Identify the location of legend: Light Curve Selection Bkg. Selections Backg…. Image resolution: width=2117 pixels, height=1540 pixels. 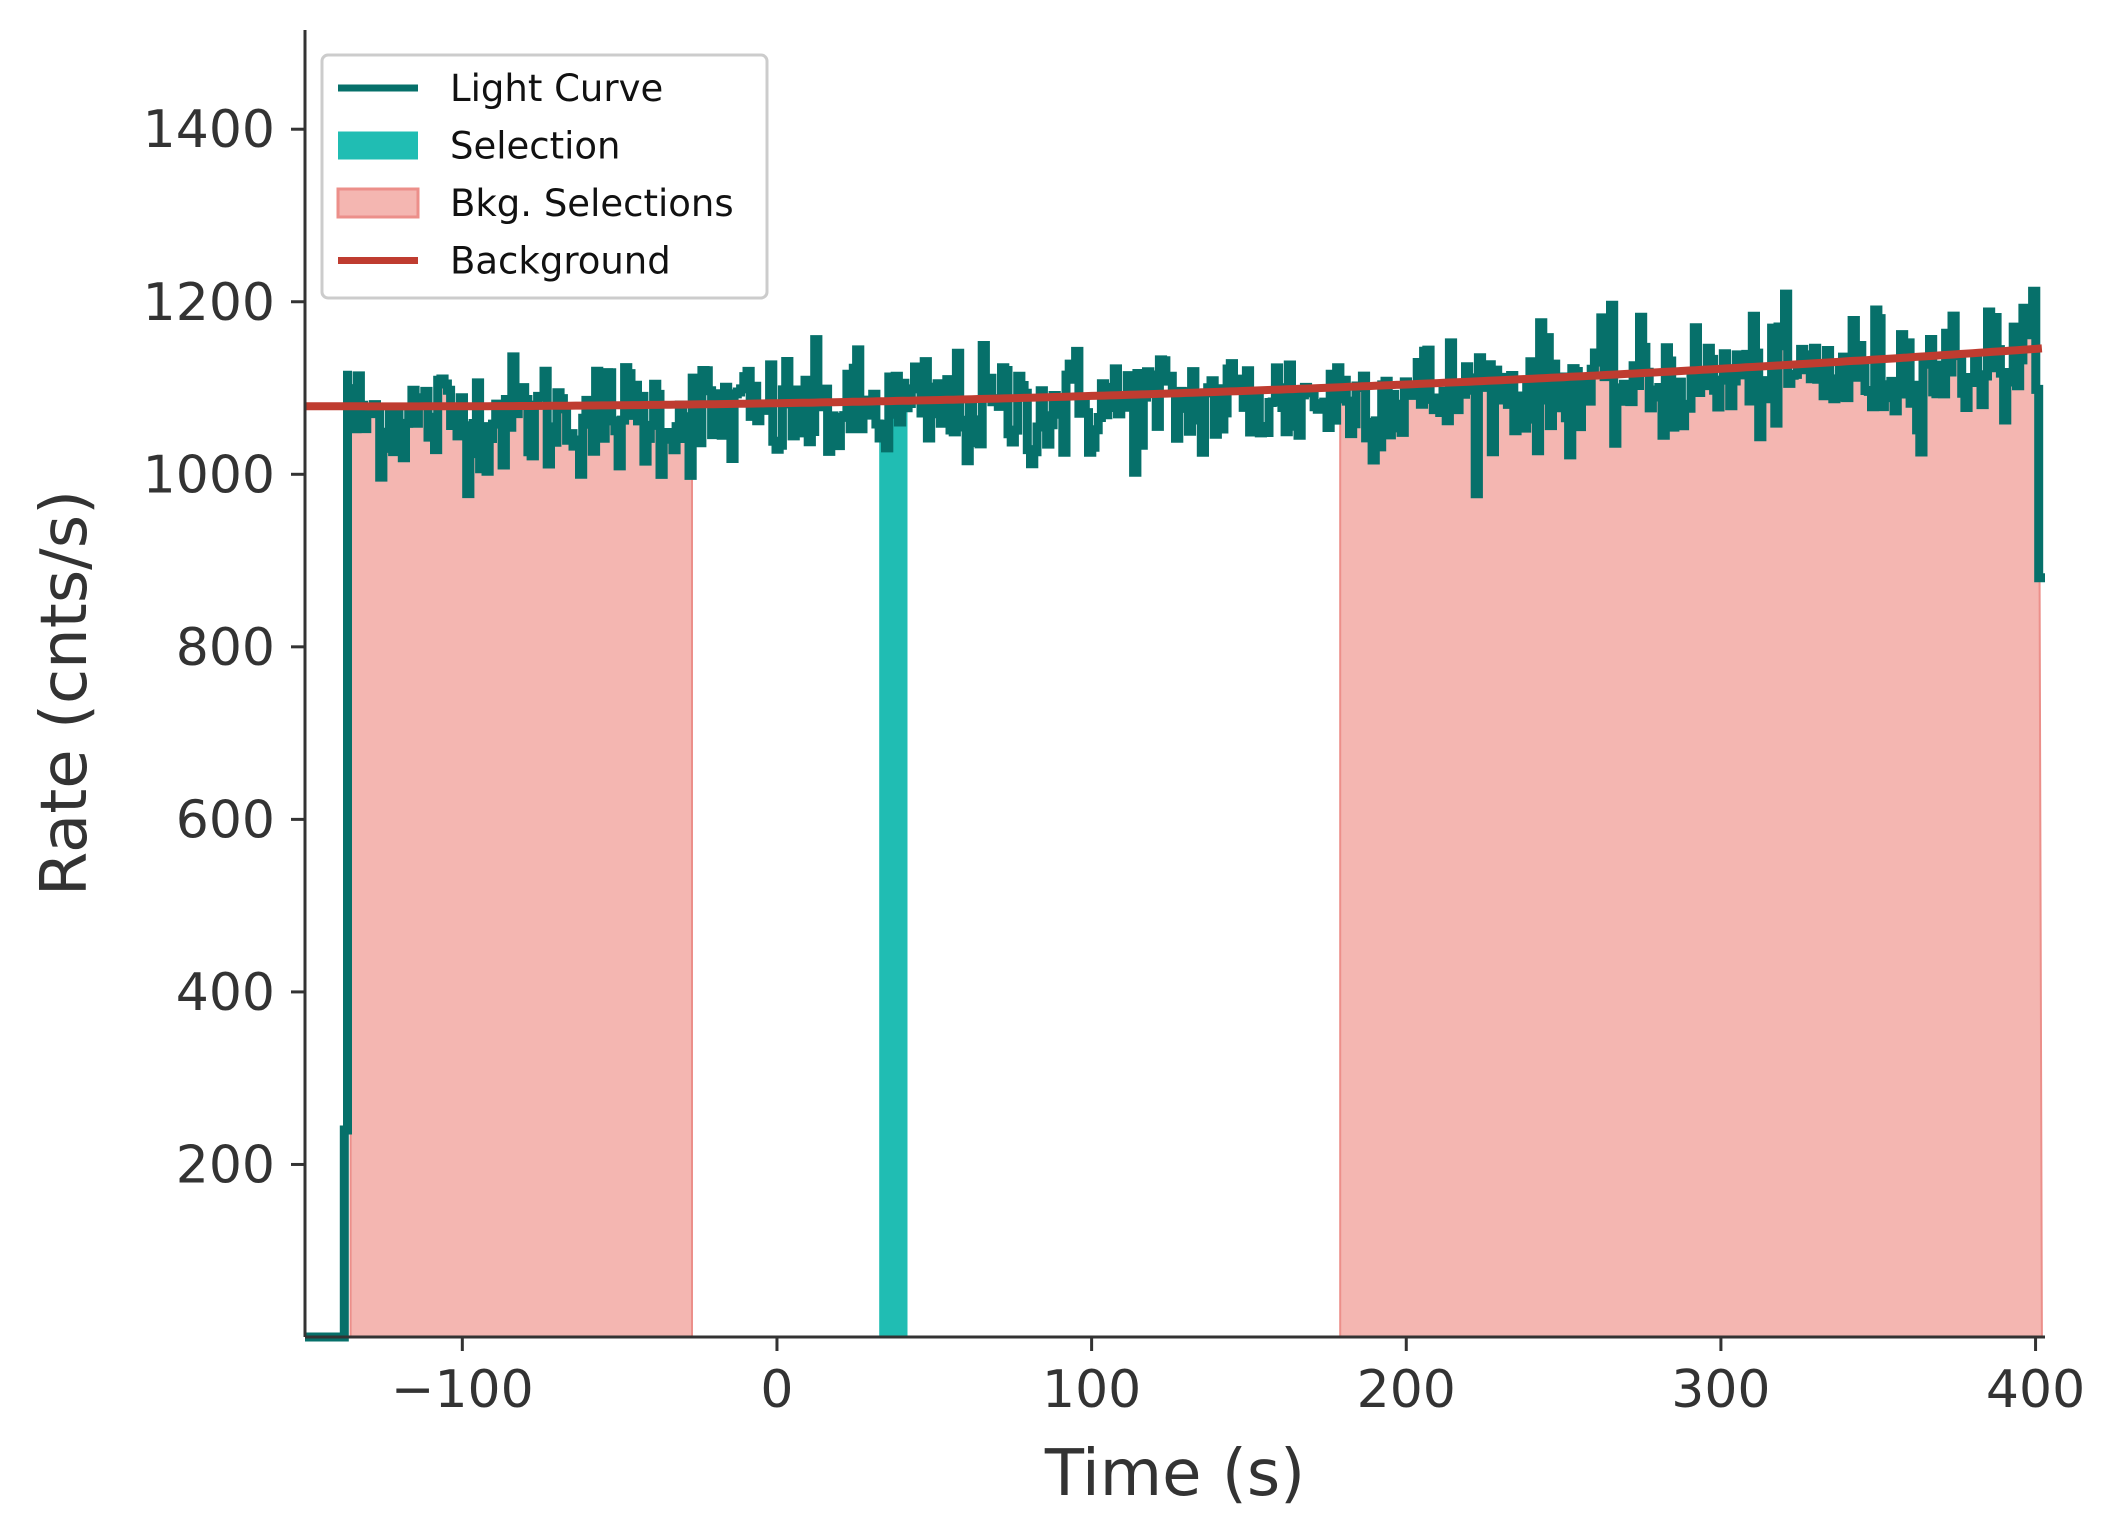
(544, 176).